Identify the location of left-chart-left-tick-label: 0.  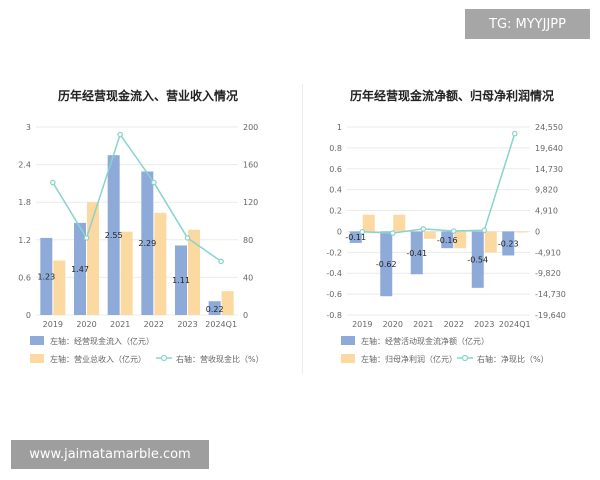
(28, 315).